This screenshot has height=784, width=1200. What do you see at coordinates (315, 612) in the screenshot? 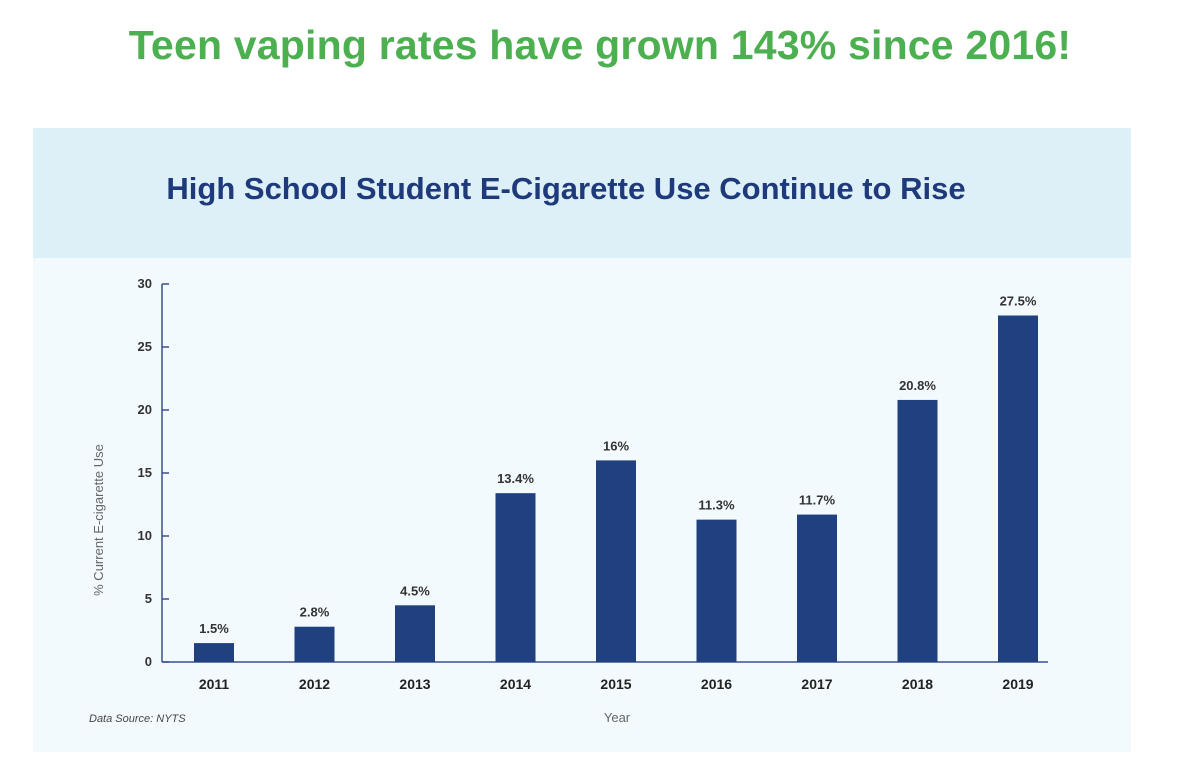
I see `data-label-2012: 2.8%` at bounding box center [315, 612].